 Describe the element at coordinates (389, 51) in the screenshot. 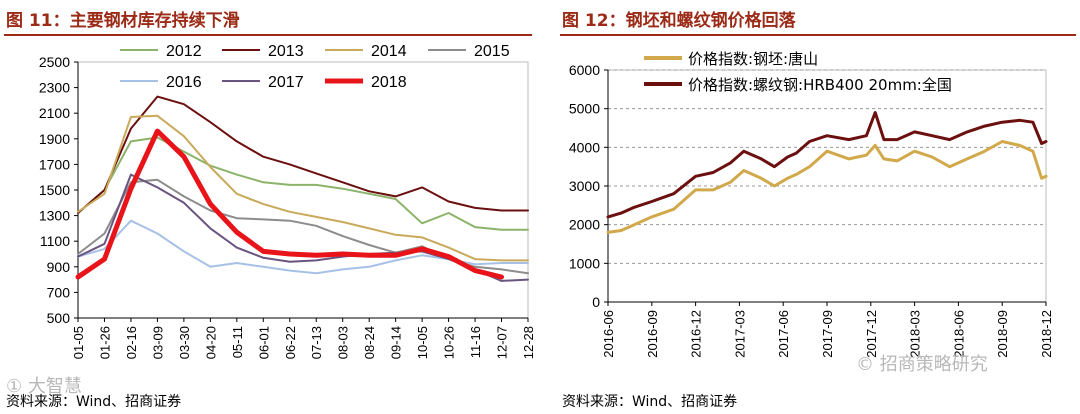

I see `left-legend-label-2014: 2014` at that location.